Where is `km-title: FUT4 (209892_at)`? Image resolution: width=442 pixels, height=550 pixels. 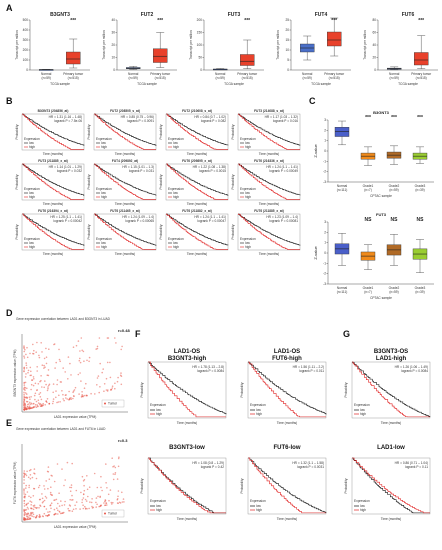 km-title: FUT4 (209892_at) is located at coordinates (125, 161).